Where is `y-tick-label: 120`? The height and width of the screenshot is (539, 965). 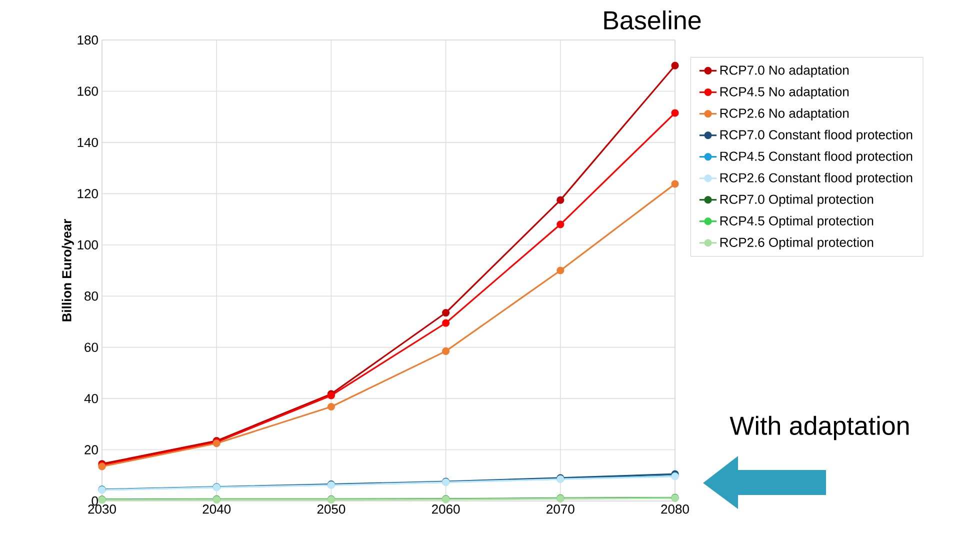 y-tick-label: 120 is located at coordinates (88, 193).